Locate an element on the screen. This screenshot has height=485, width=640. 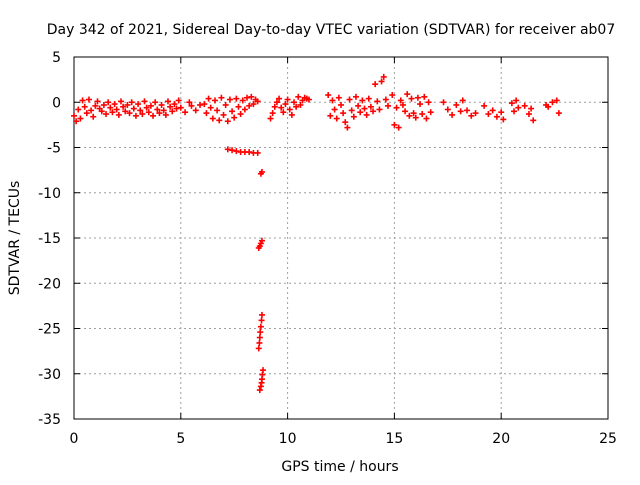
y-tick-label: -25 is located at coordinates (49, 330).